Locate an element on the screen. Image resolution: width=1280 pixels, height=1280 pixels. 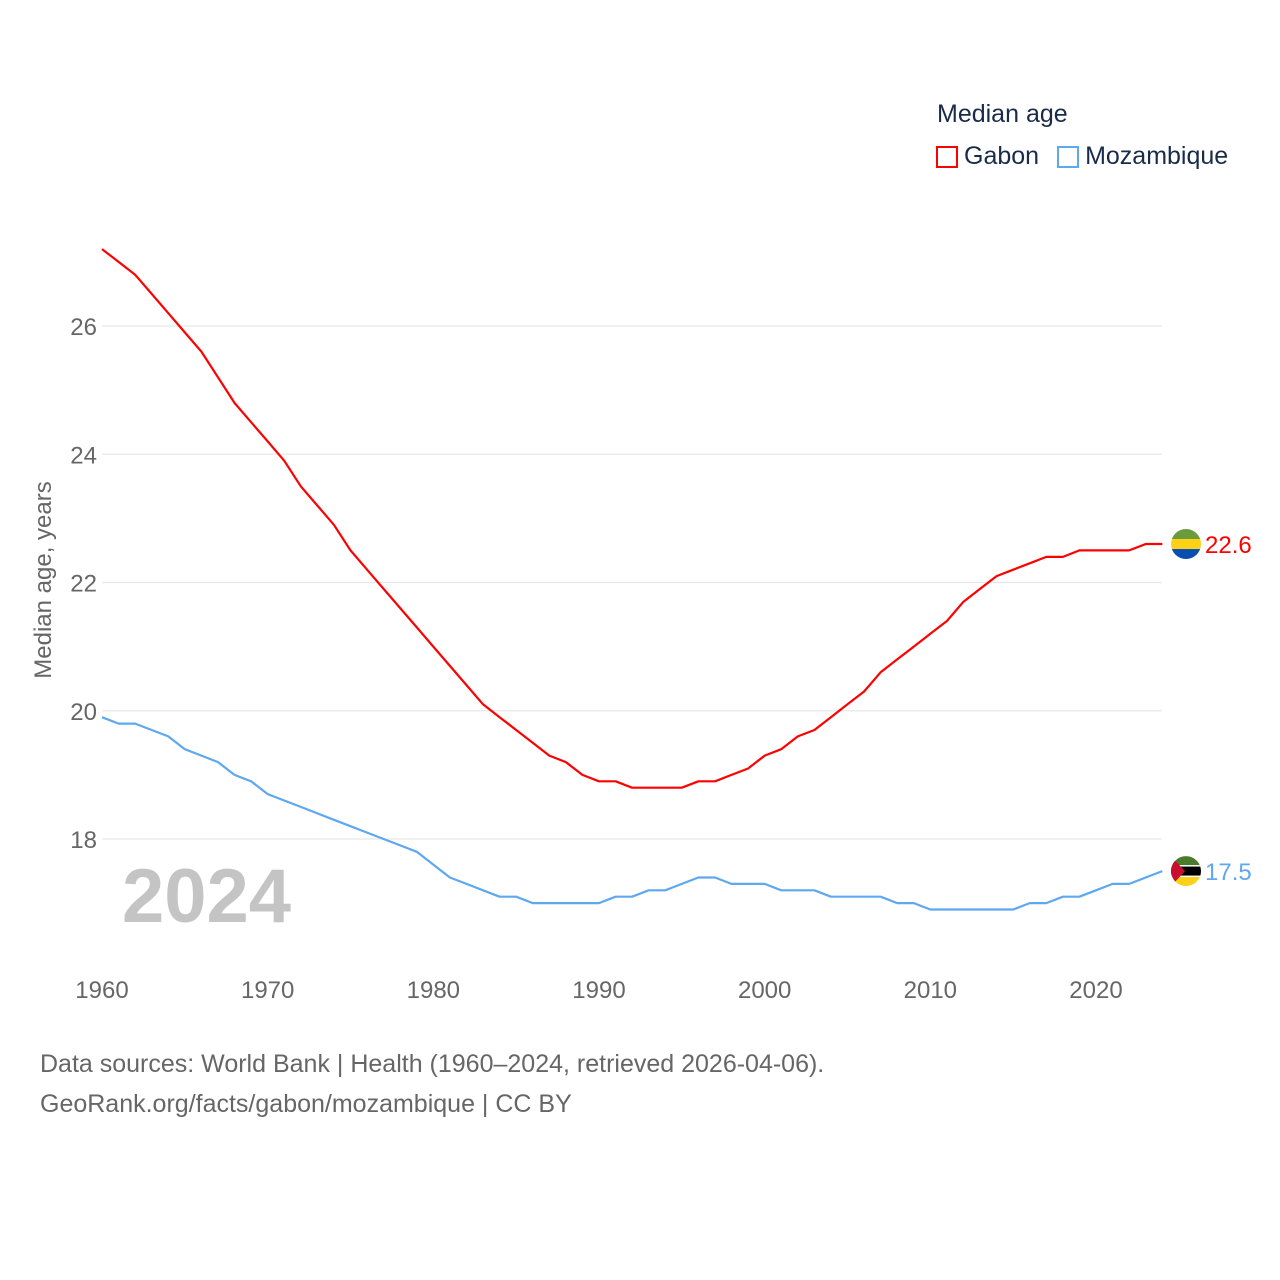
legend: Gabon Mozambique is located at coordinates (1082, 156).